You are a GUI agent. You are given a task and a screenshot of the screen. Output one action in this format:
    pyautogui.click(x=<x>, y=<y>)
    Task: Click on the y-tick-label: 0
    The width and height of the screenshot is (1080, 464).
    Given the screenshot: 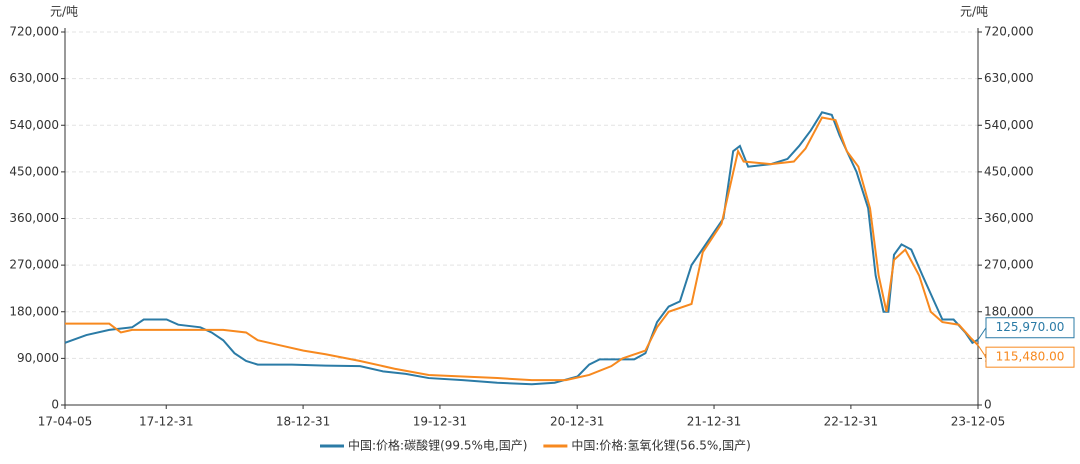 What is the action you would take?
    pyautogui.click(x=55, y=405)
    